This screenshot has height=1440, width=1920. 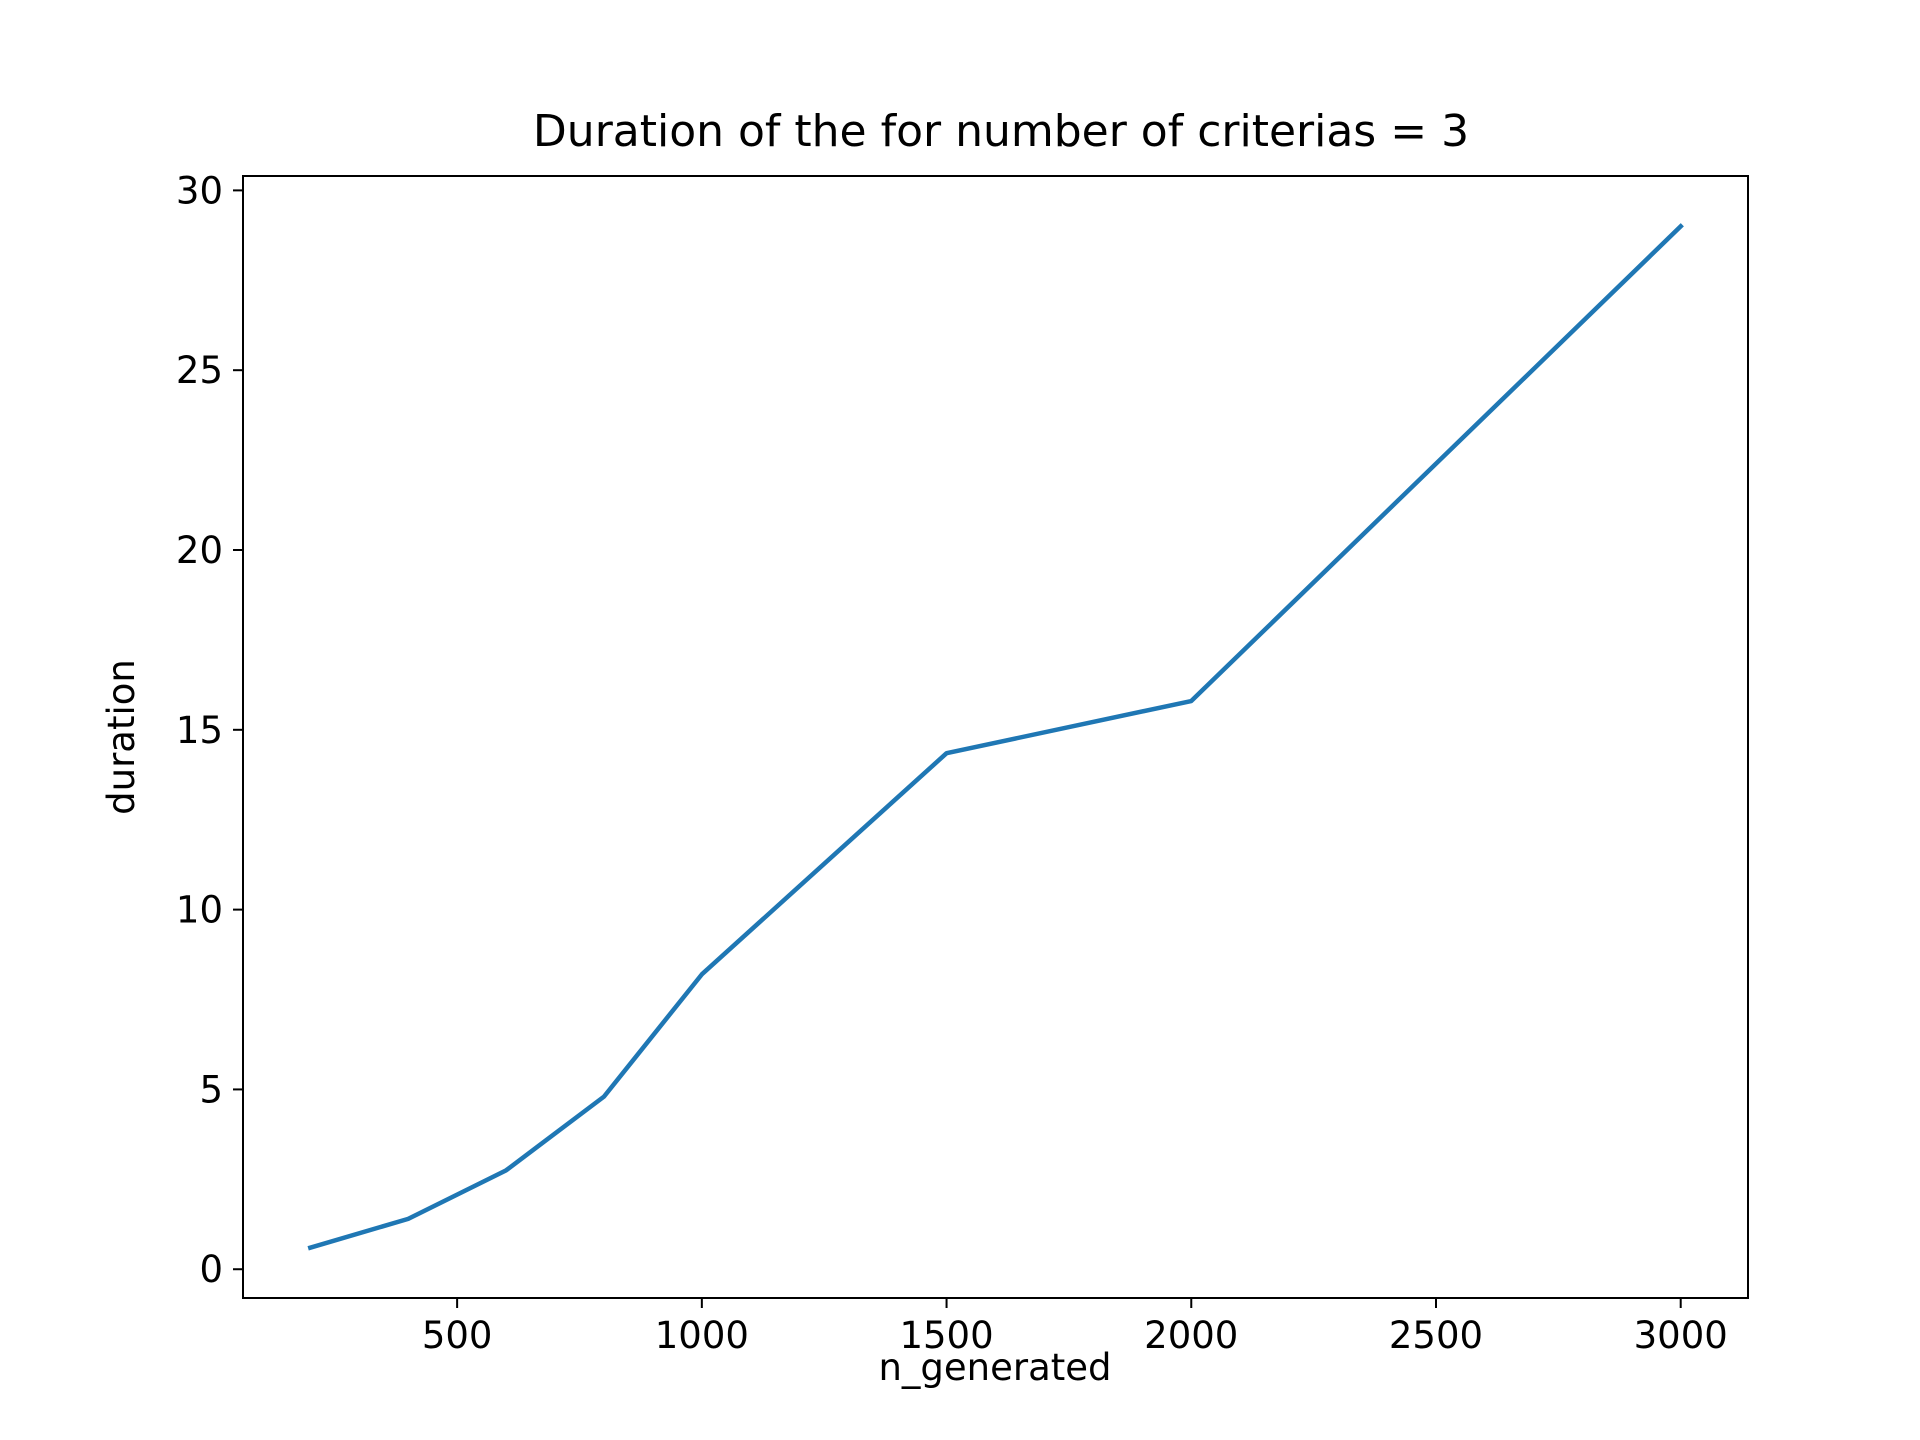 I want to click on y-axis-ticks: 0 5 10 15 20 25 30, so click(x=209, y=730).